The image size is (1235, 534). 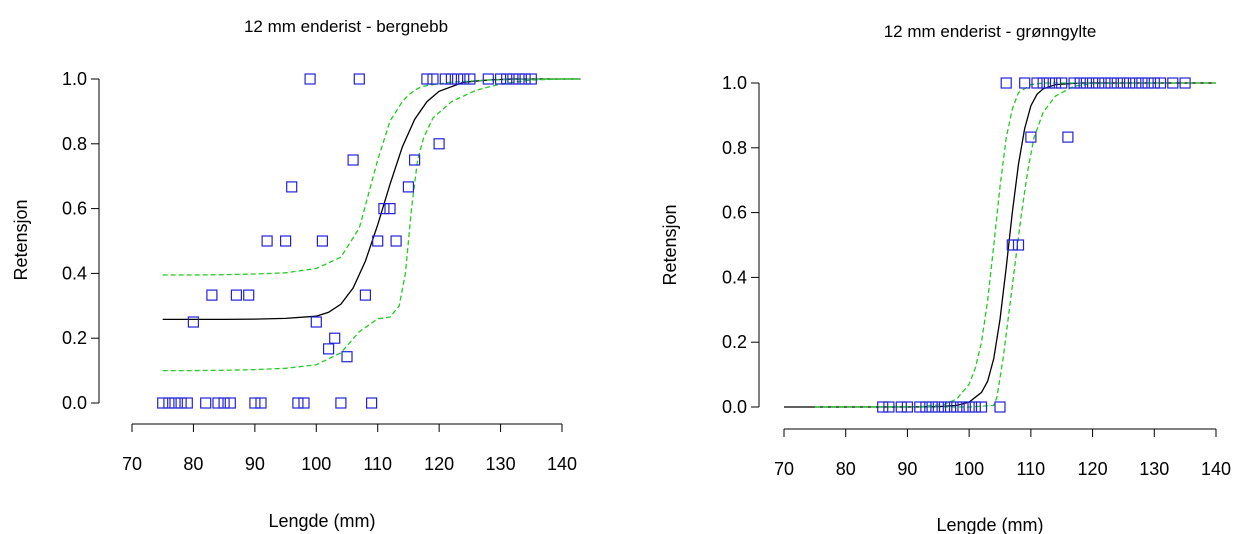 I want to click on x-tick-label: 130, so click(x=1154, y=469).